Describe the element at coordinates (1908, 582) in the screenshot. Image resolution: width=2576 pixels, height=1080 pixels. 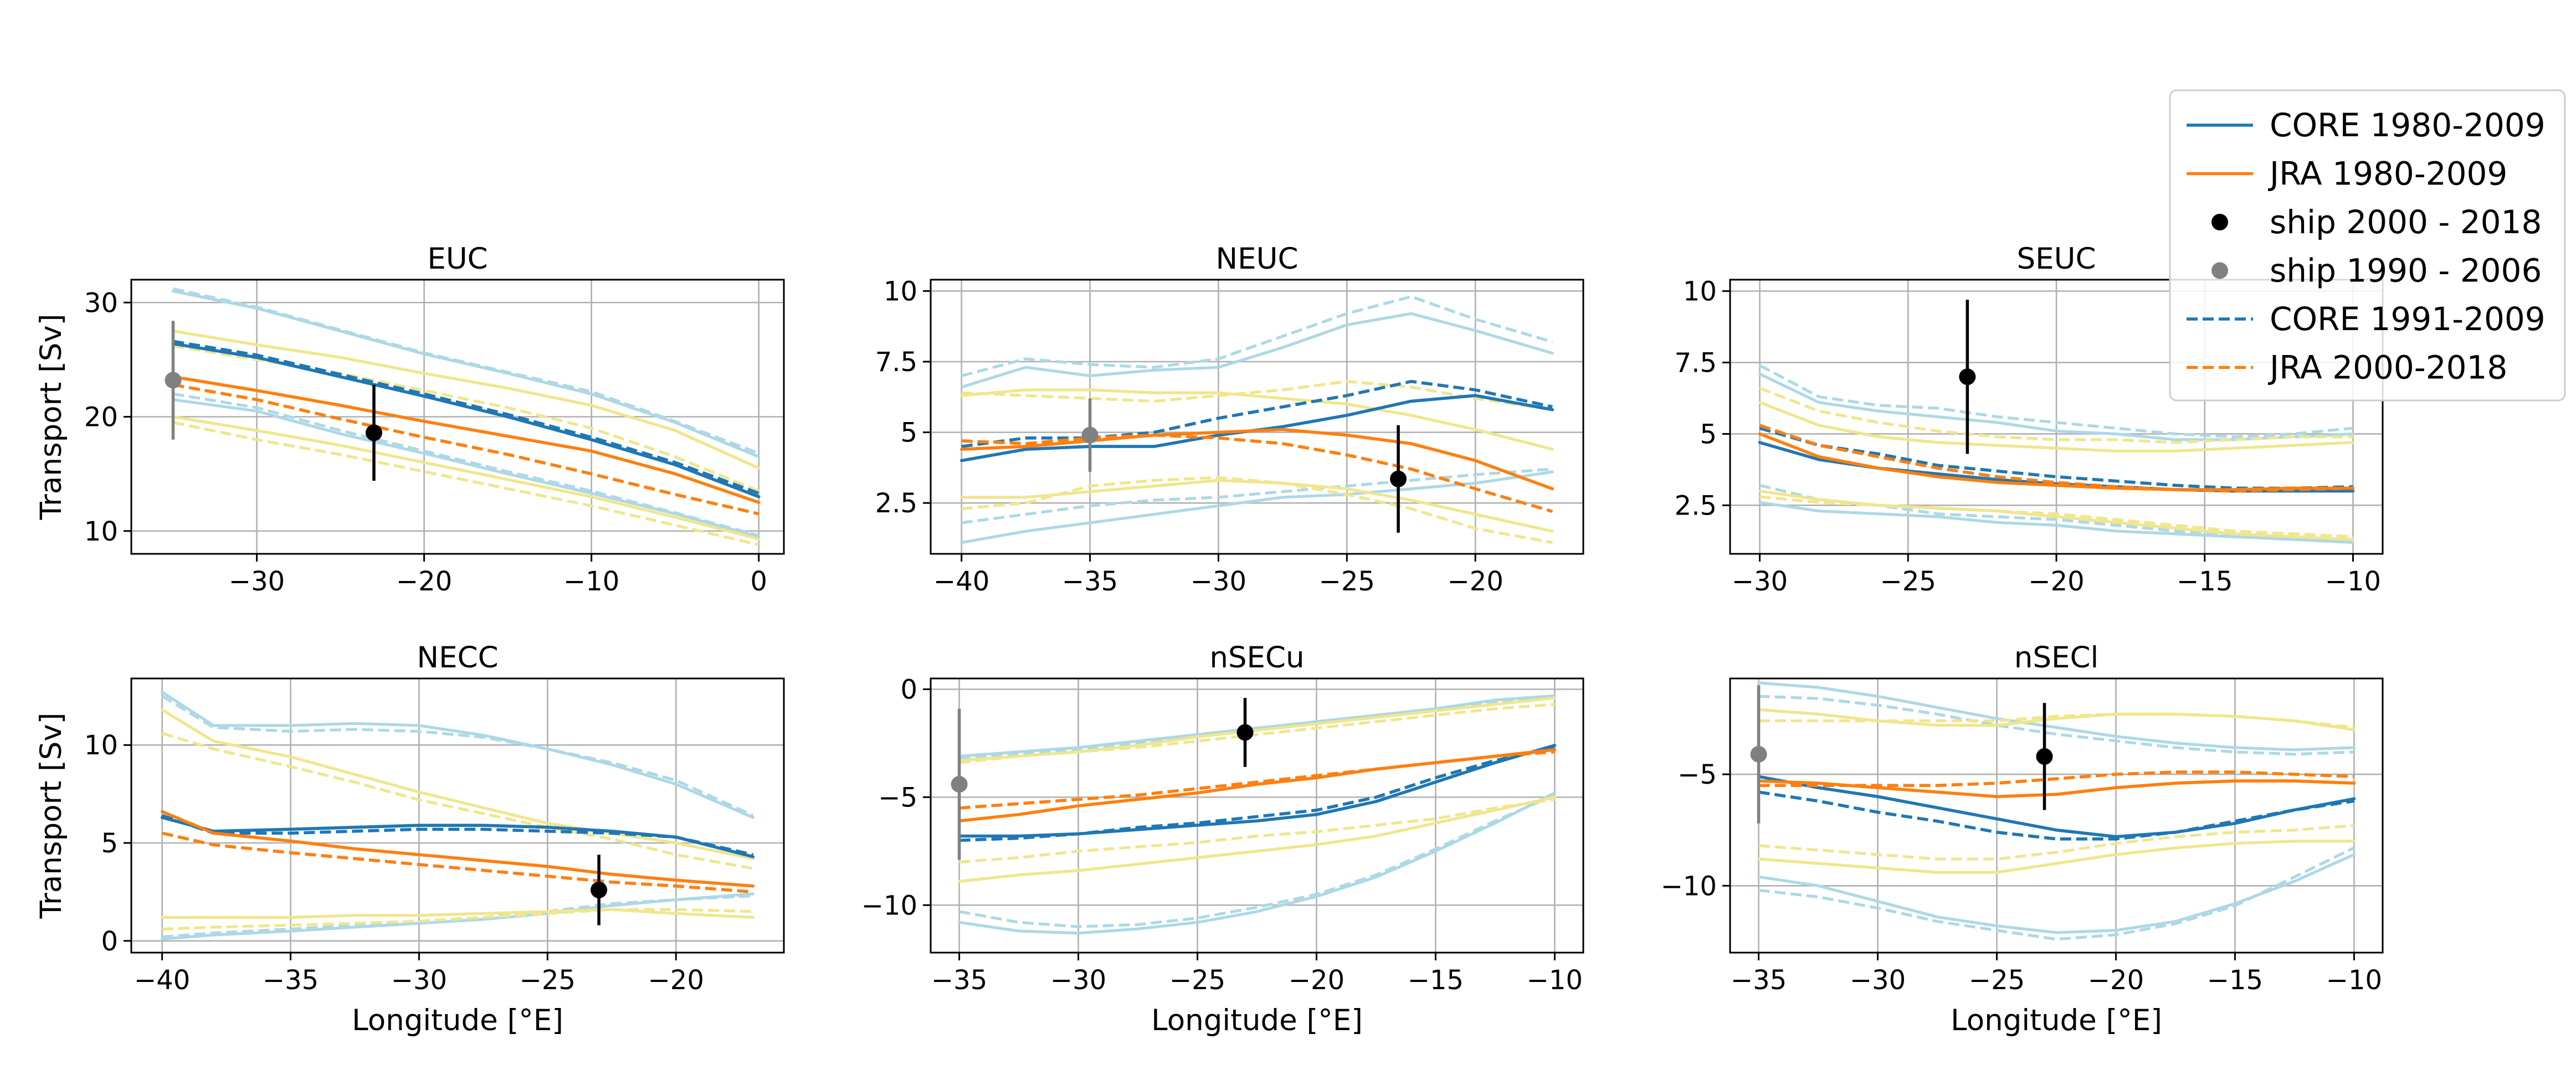
I see `x-tick-label-1: −25` at that location.